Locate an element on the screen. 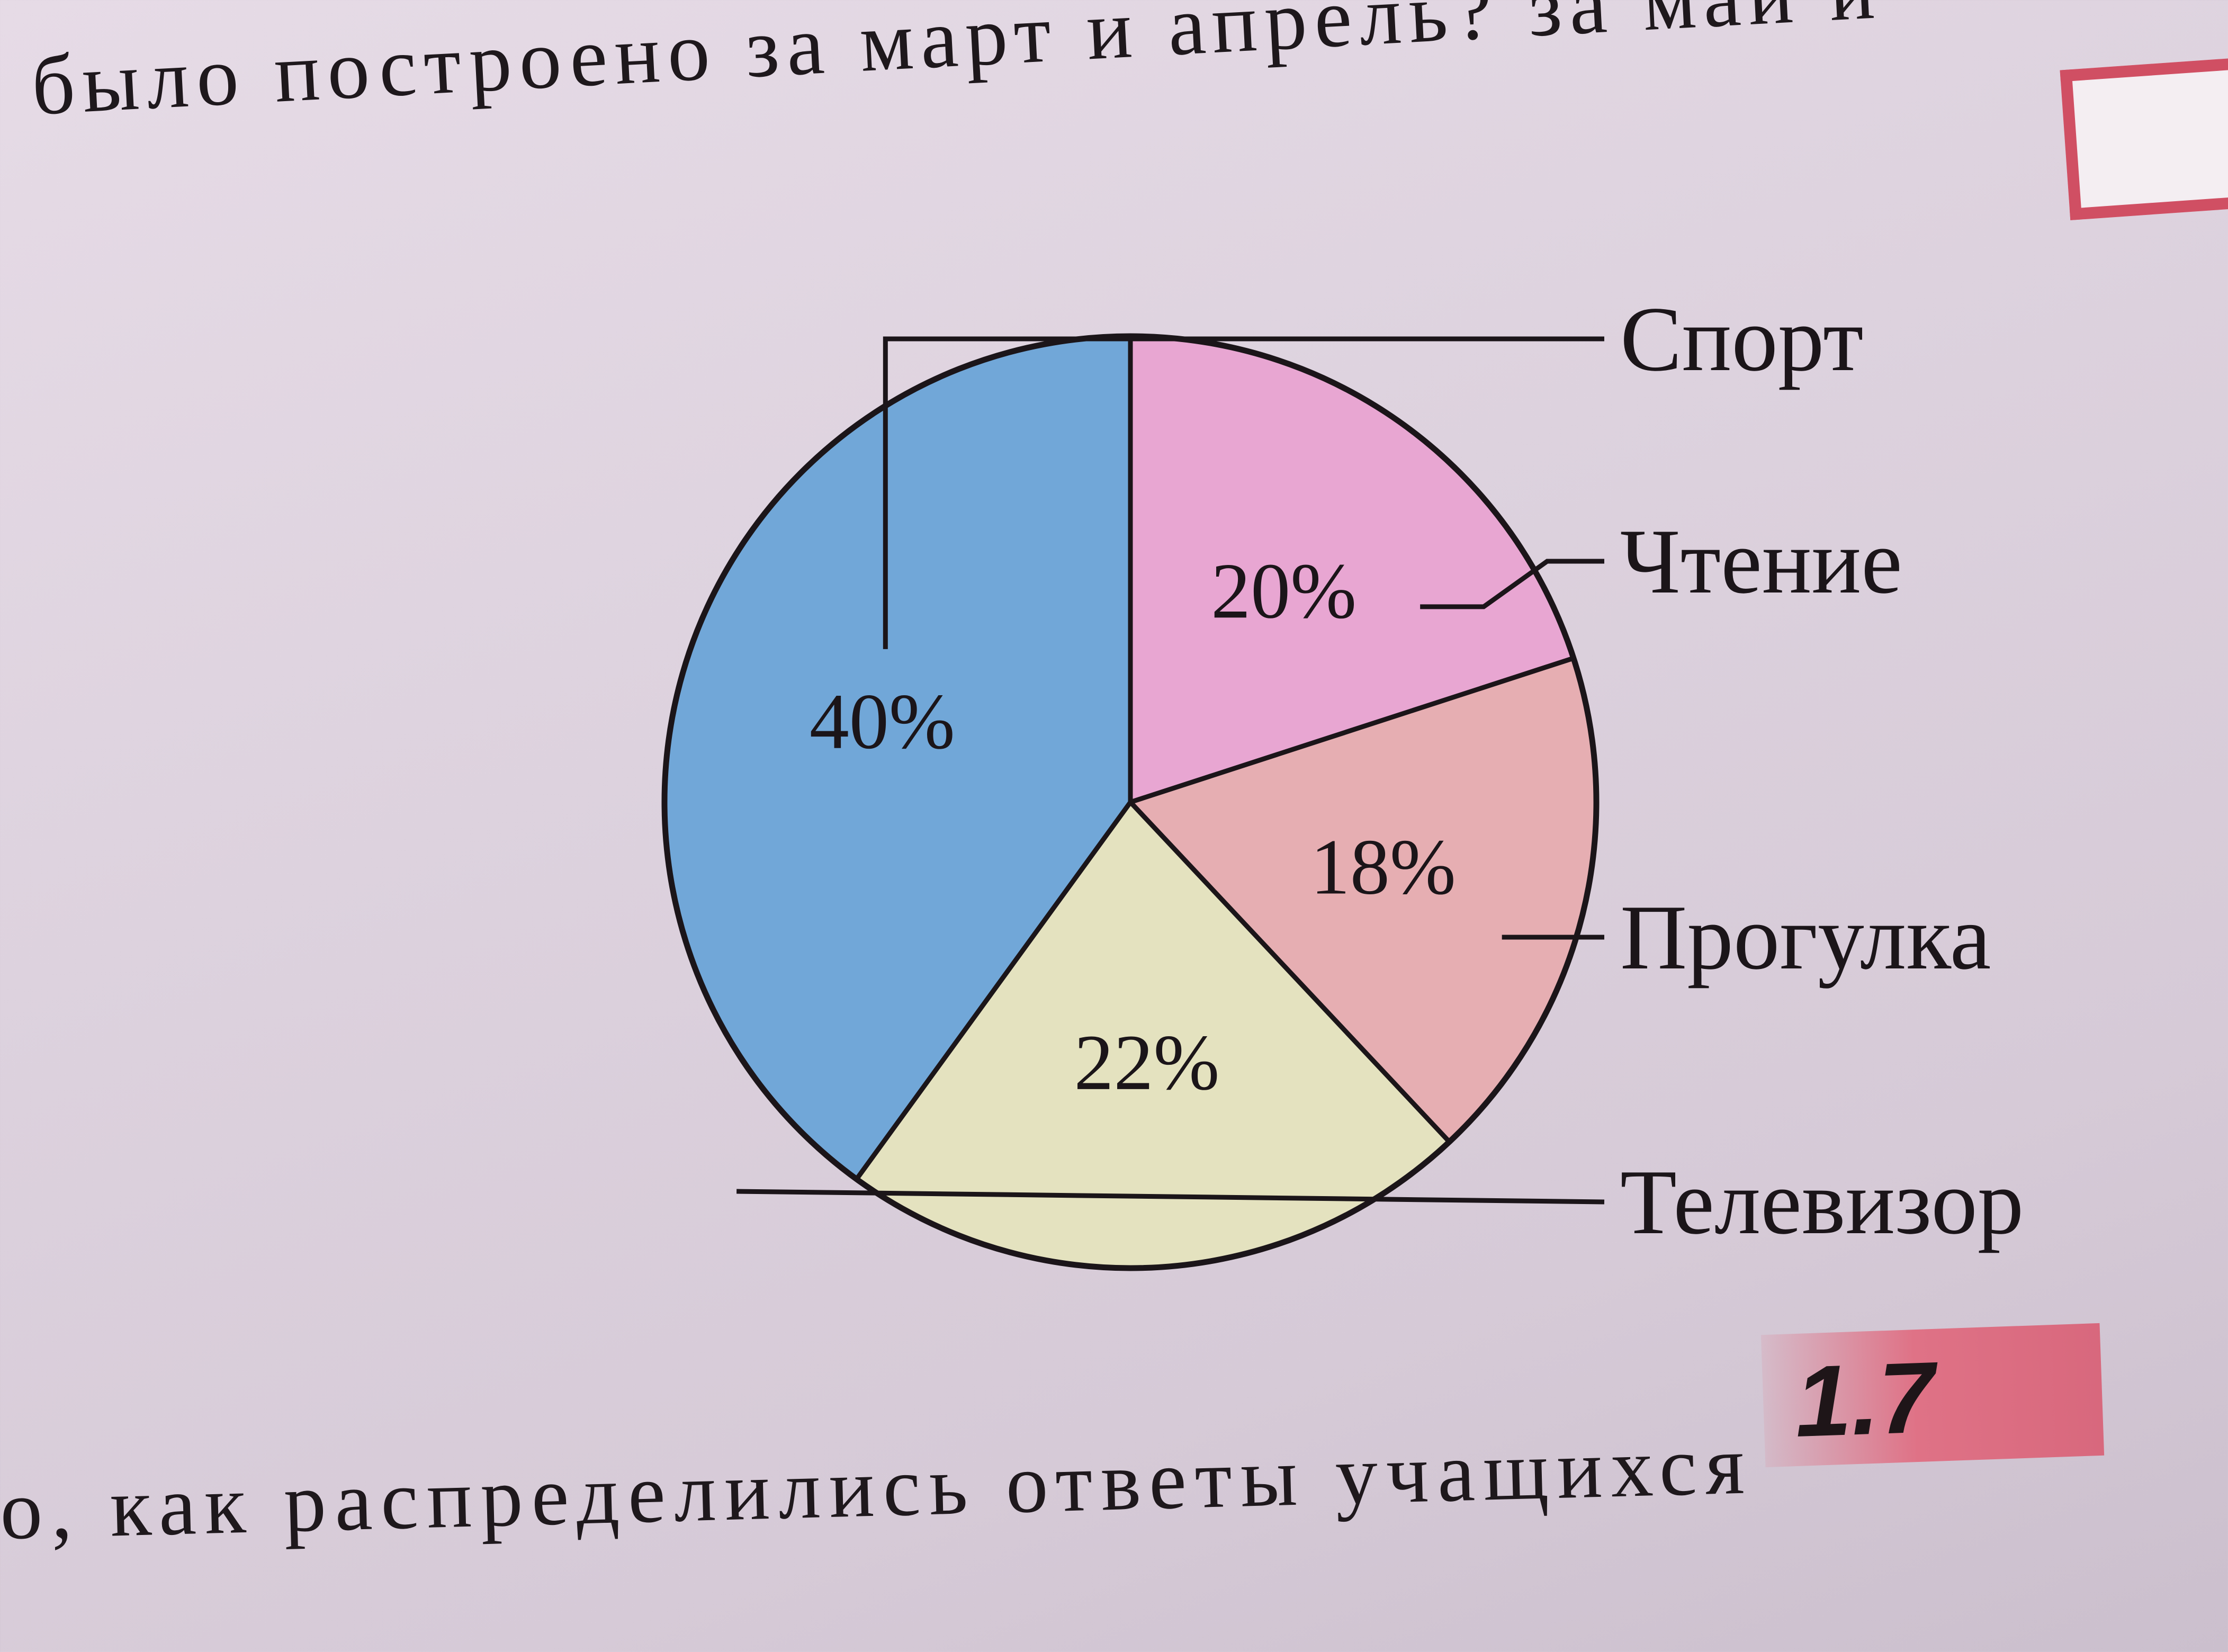 The image size is (2228, 1652). section-number-badge: 1.7 is located at coordinates (1932, 1395).